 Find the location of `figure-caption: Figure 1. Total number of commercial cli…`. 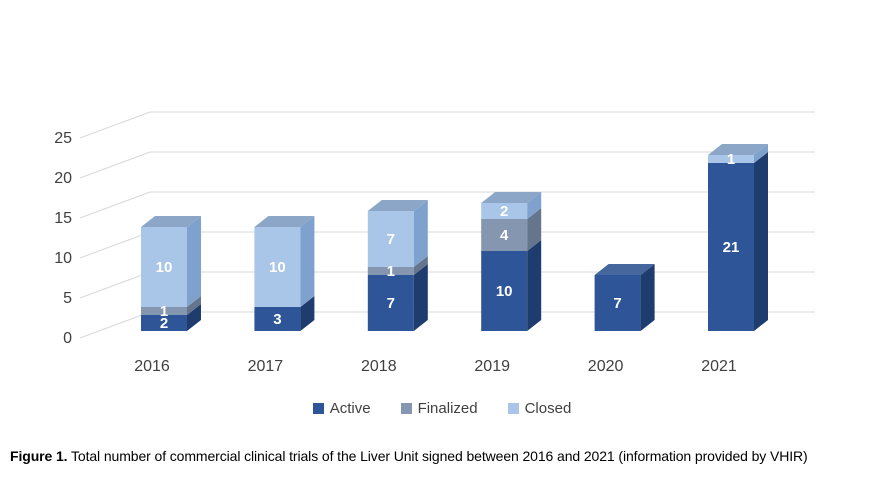

figure-caption: Figure 1. Total number of commercial cli… is located at coordinates (445, 456).